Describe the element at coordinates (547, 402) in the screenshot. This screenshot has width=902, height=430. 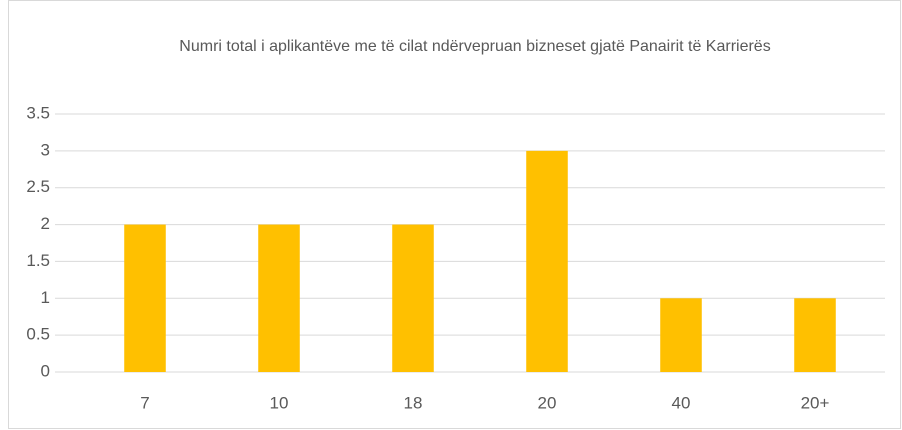
I see `x-tick-label: 20` at that location.